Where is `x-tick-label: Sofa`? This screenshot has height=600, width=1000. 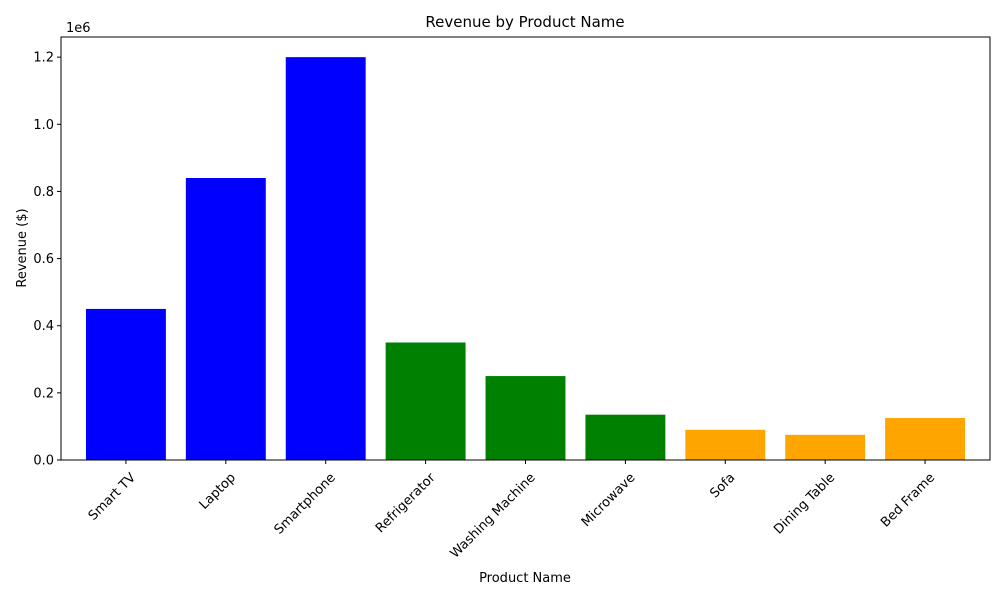 x-tick-label: Sofa is located at coordinates (722, 485).